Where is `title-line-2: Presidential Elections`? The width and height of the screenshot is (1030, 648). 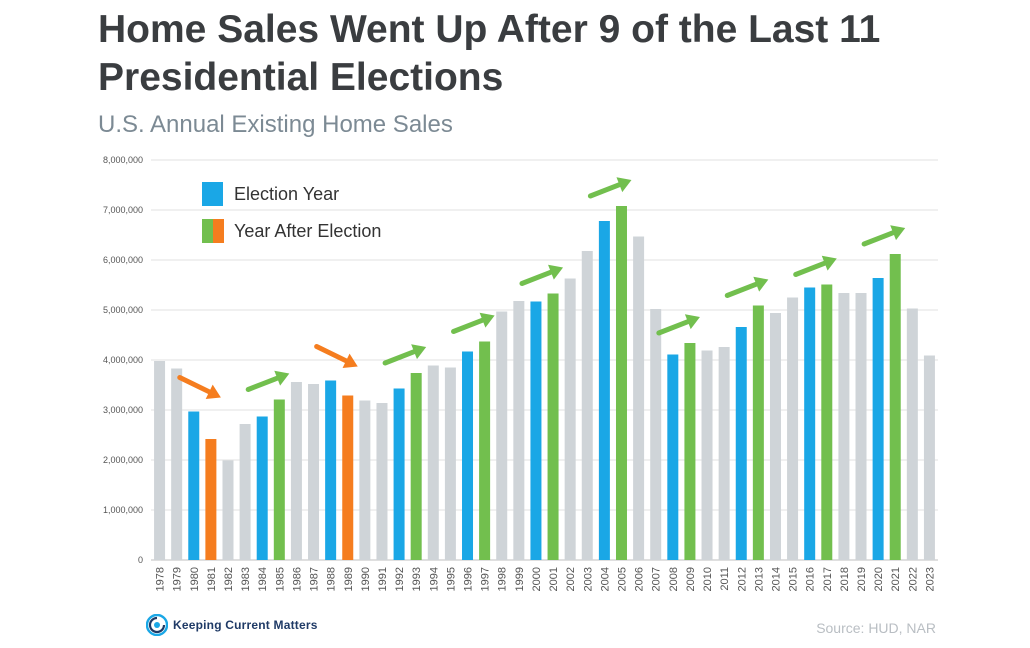
title-line-2: Presidential Elections is located at coordinates (301, 77).